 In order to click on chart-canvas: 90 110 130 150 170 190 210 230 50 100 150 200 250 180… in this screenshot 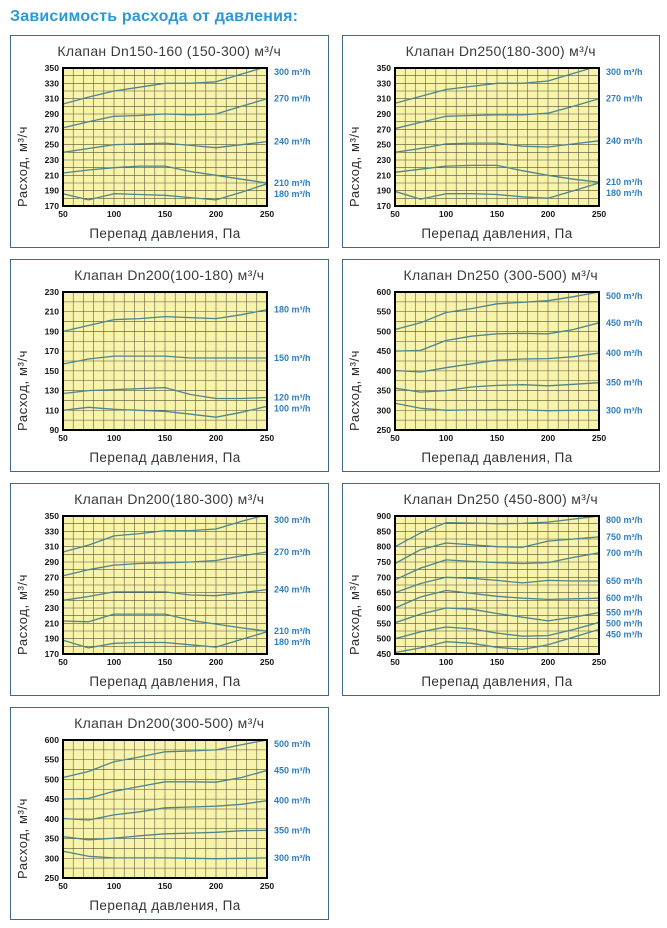, I will do `click(178, 376)`.